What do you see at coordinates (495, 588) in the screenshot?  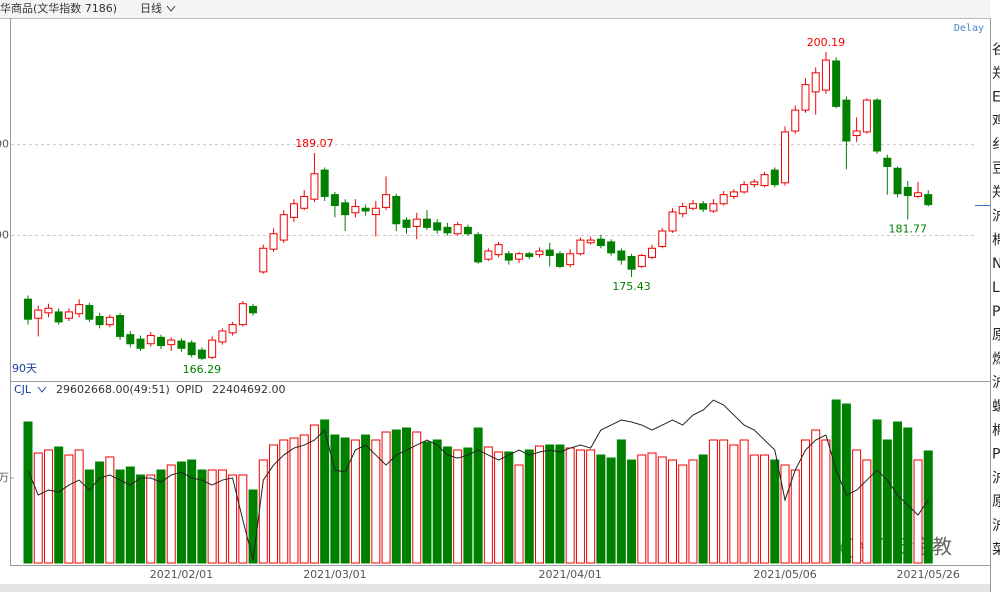 I see `scroll-strip` at bounding box center [495, 588].